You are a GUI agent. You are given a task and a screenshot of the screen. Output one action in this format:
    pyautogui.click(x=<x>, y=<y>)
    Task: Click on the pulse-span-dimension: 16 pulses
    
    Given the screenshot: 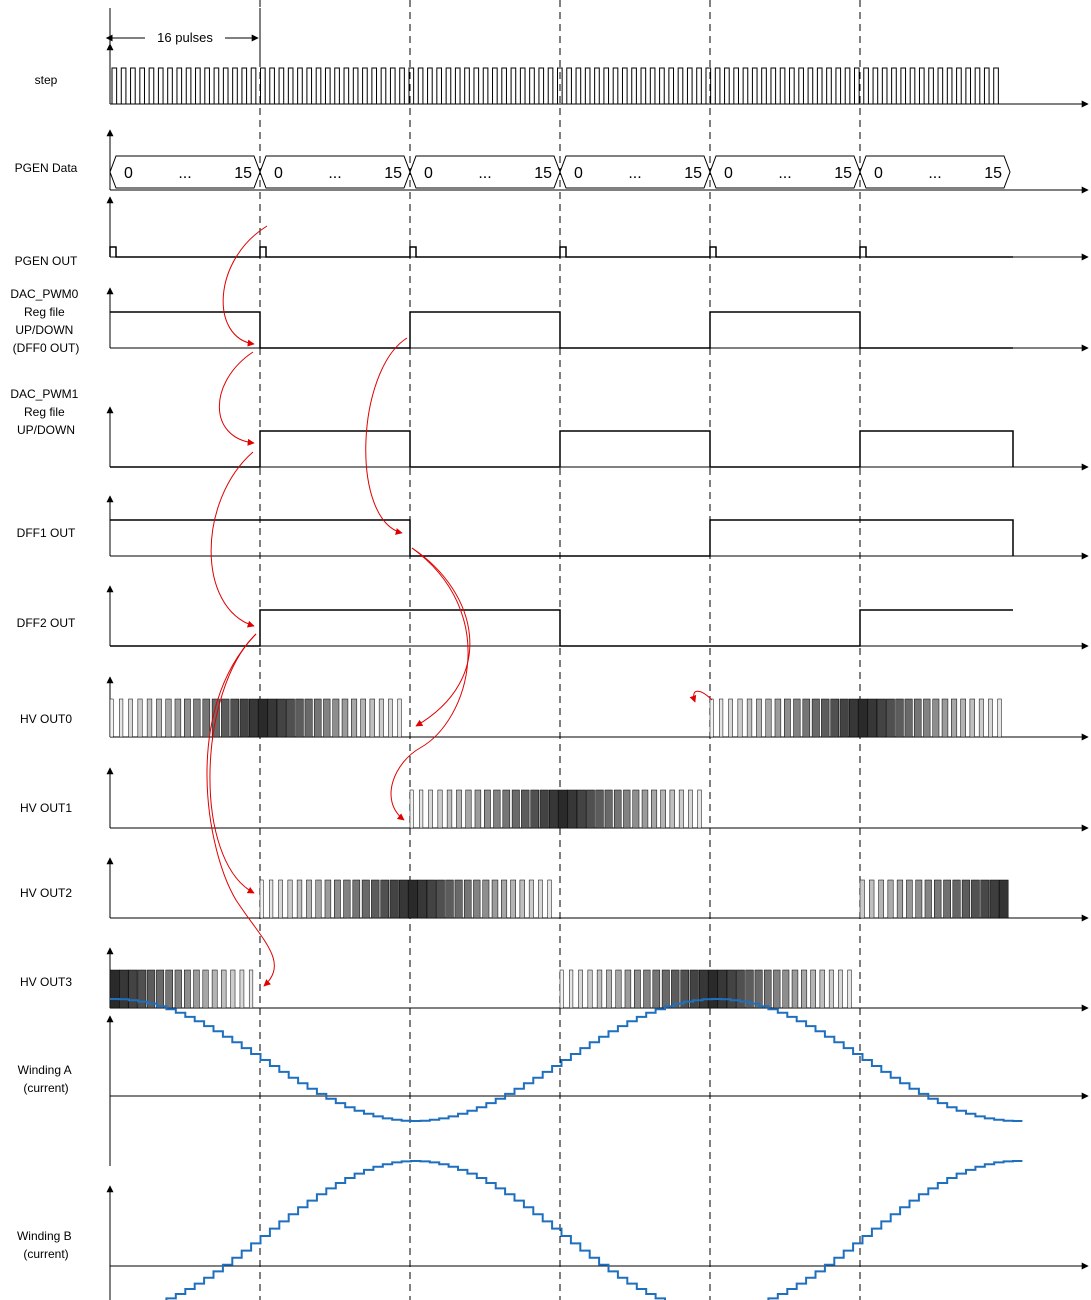 What is the action you would take?
    pyautogui.click(x=183, y=35)
    